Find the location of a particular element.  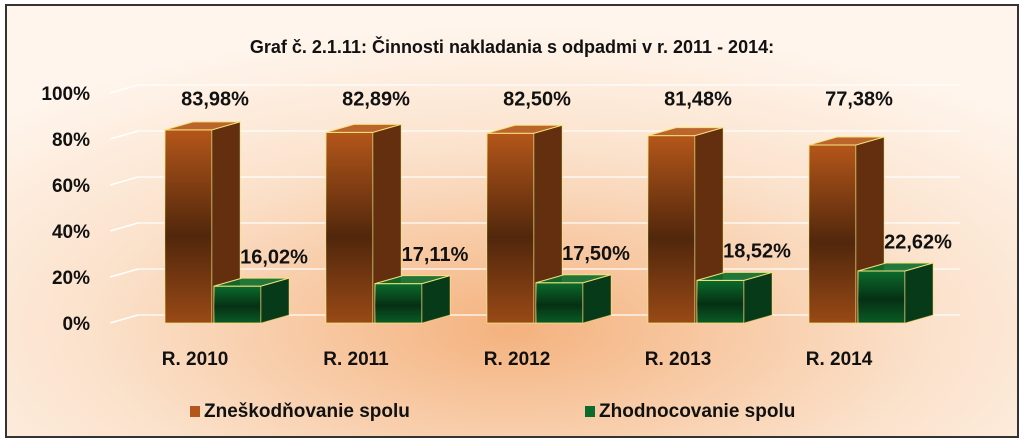

y-tick-label: 0% is located at coordinates (77, 324).